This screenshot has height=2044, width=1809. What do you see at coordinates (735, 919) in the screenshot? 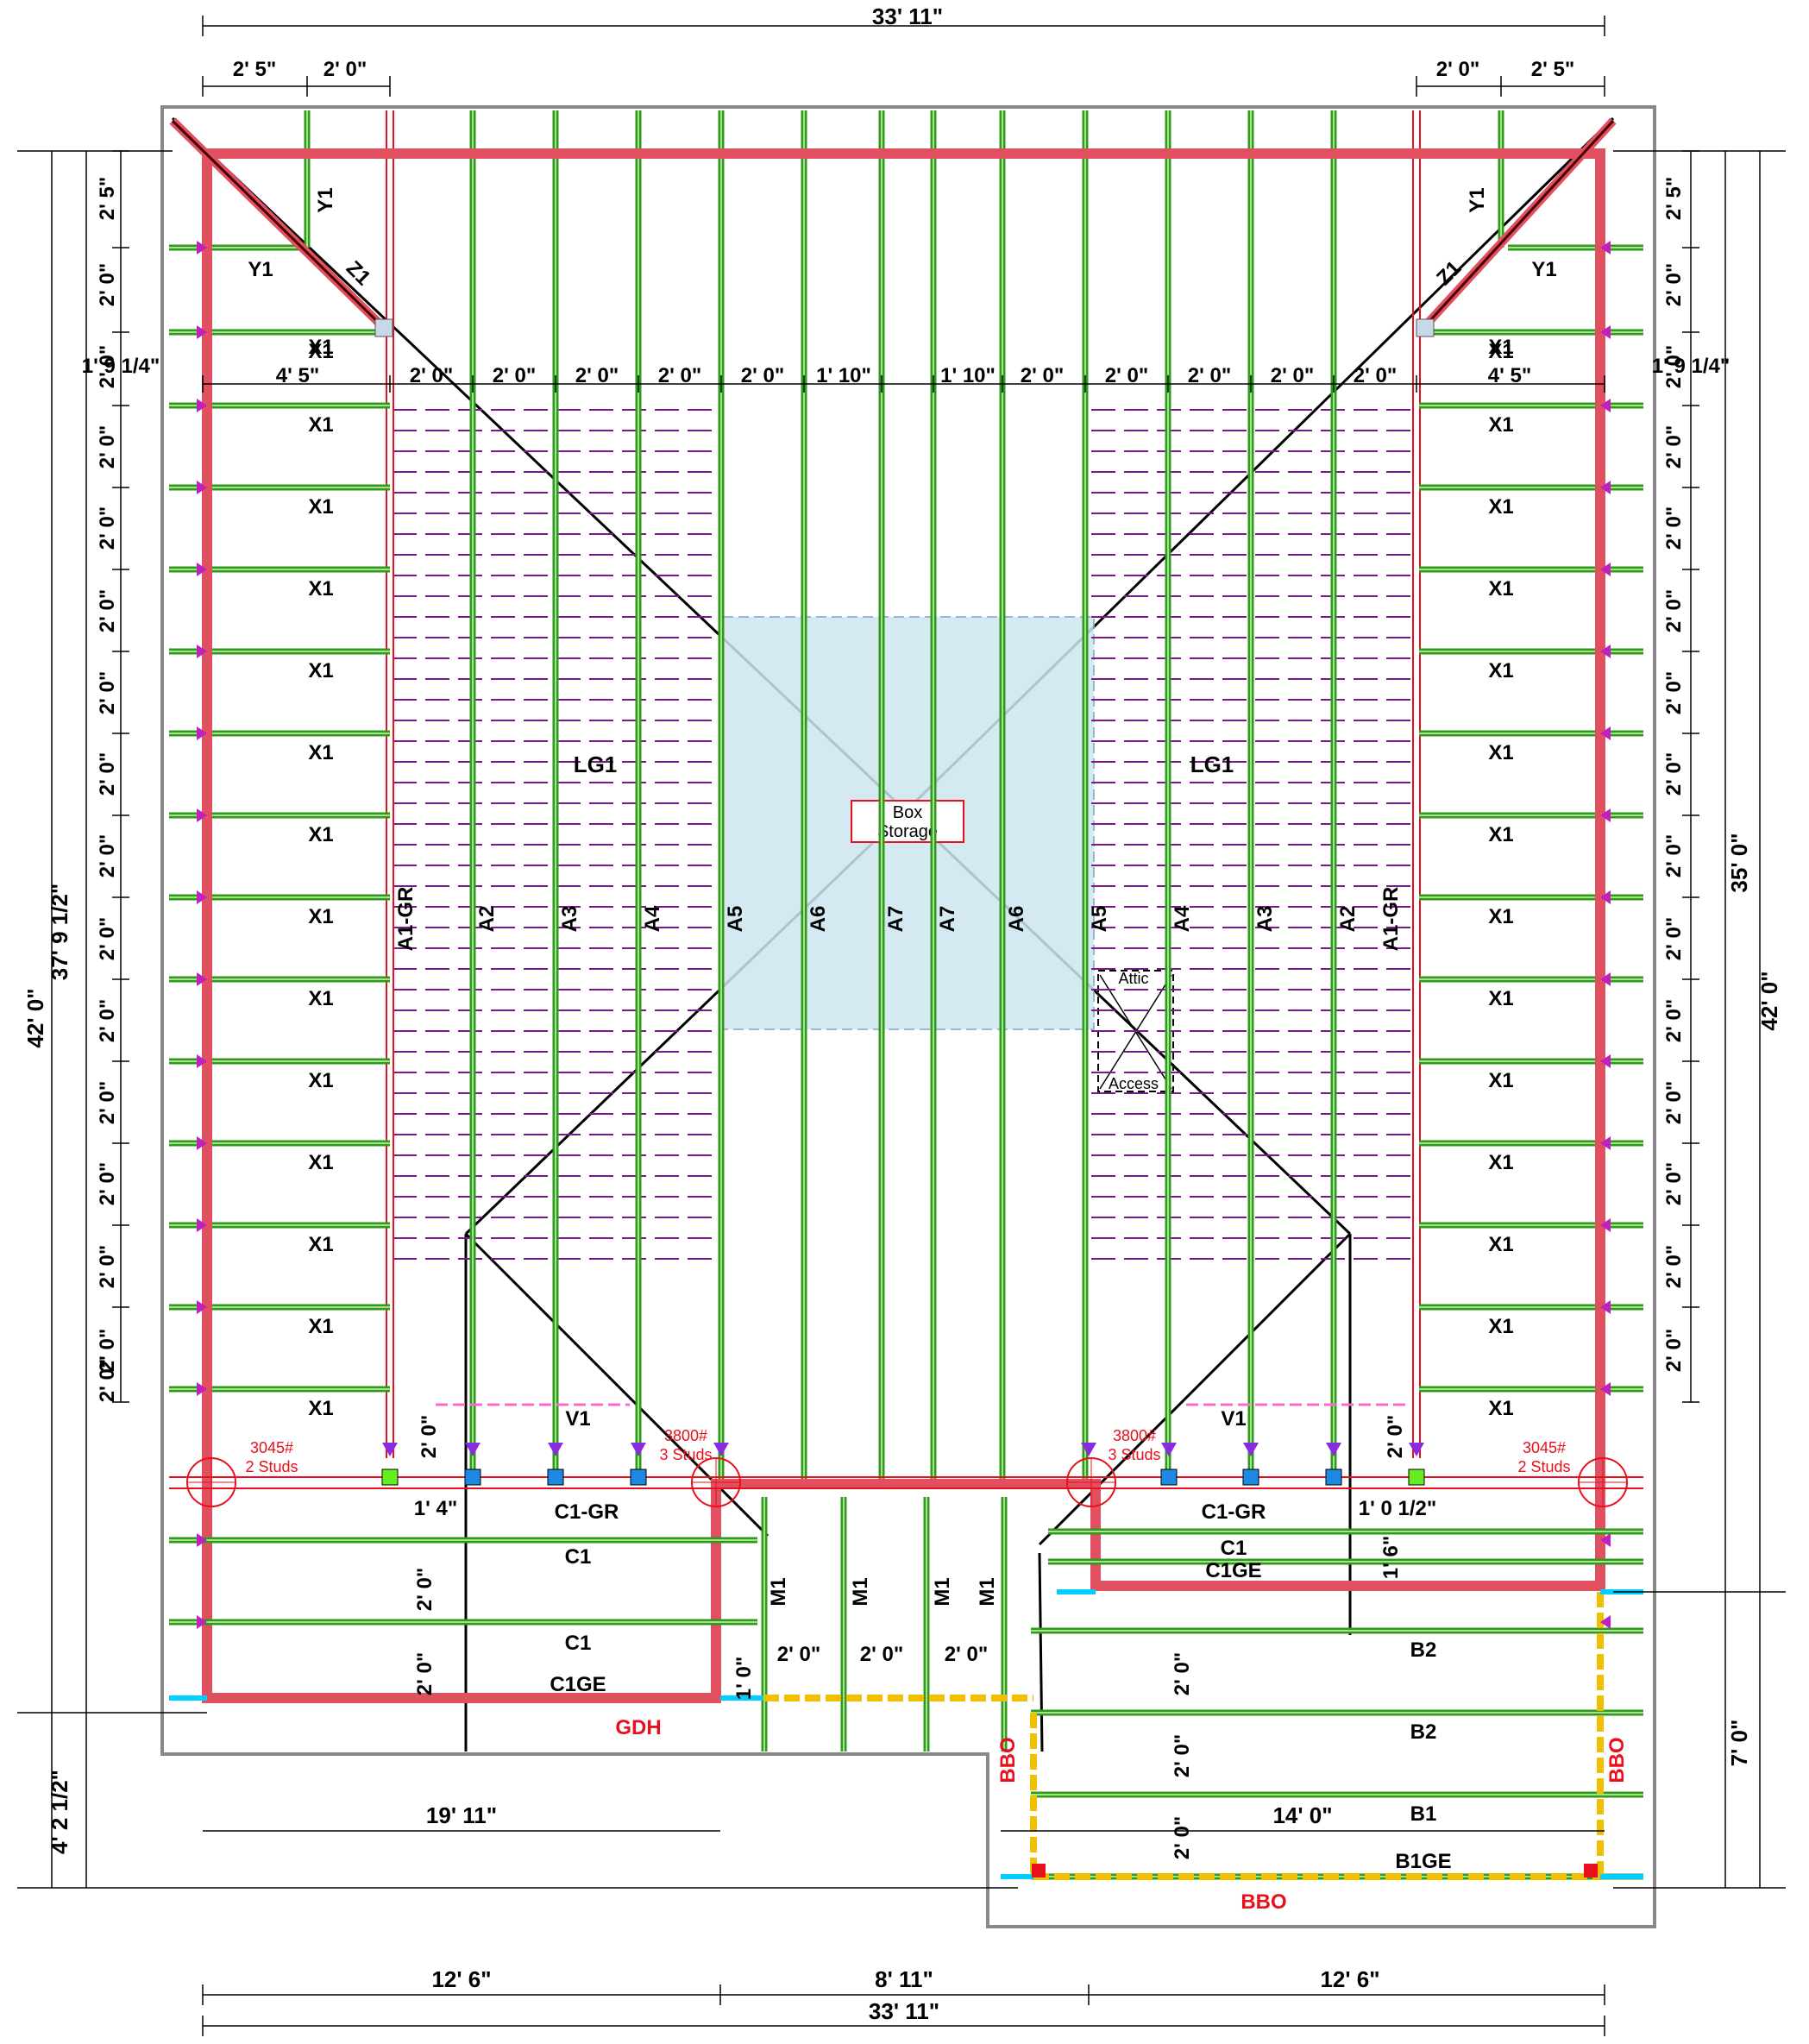
I see `a-label-left-4: A5` at bounding box center [735, 919].